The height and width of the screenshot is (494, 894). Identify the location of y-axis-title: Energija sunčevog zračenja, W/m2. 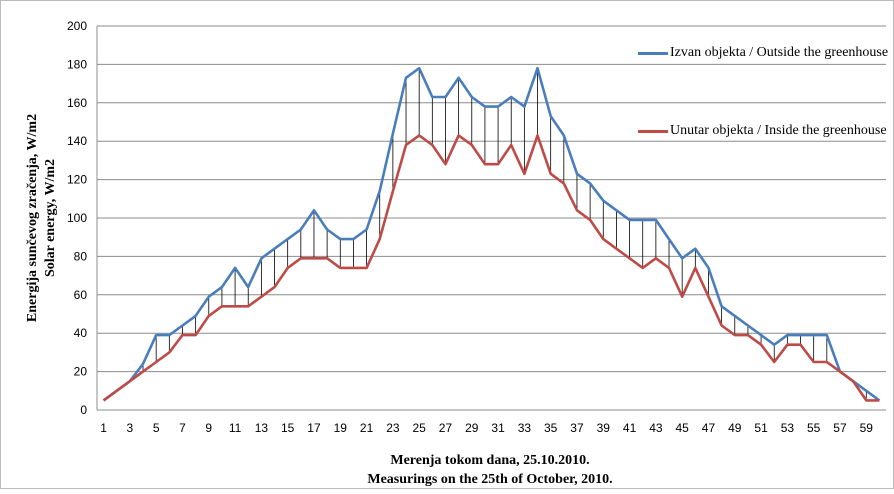
(32, 218).